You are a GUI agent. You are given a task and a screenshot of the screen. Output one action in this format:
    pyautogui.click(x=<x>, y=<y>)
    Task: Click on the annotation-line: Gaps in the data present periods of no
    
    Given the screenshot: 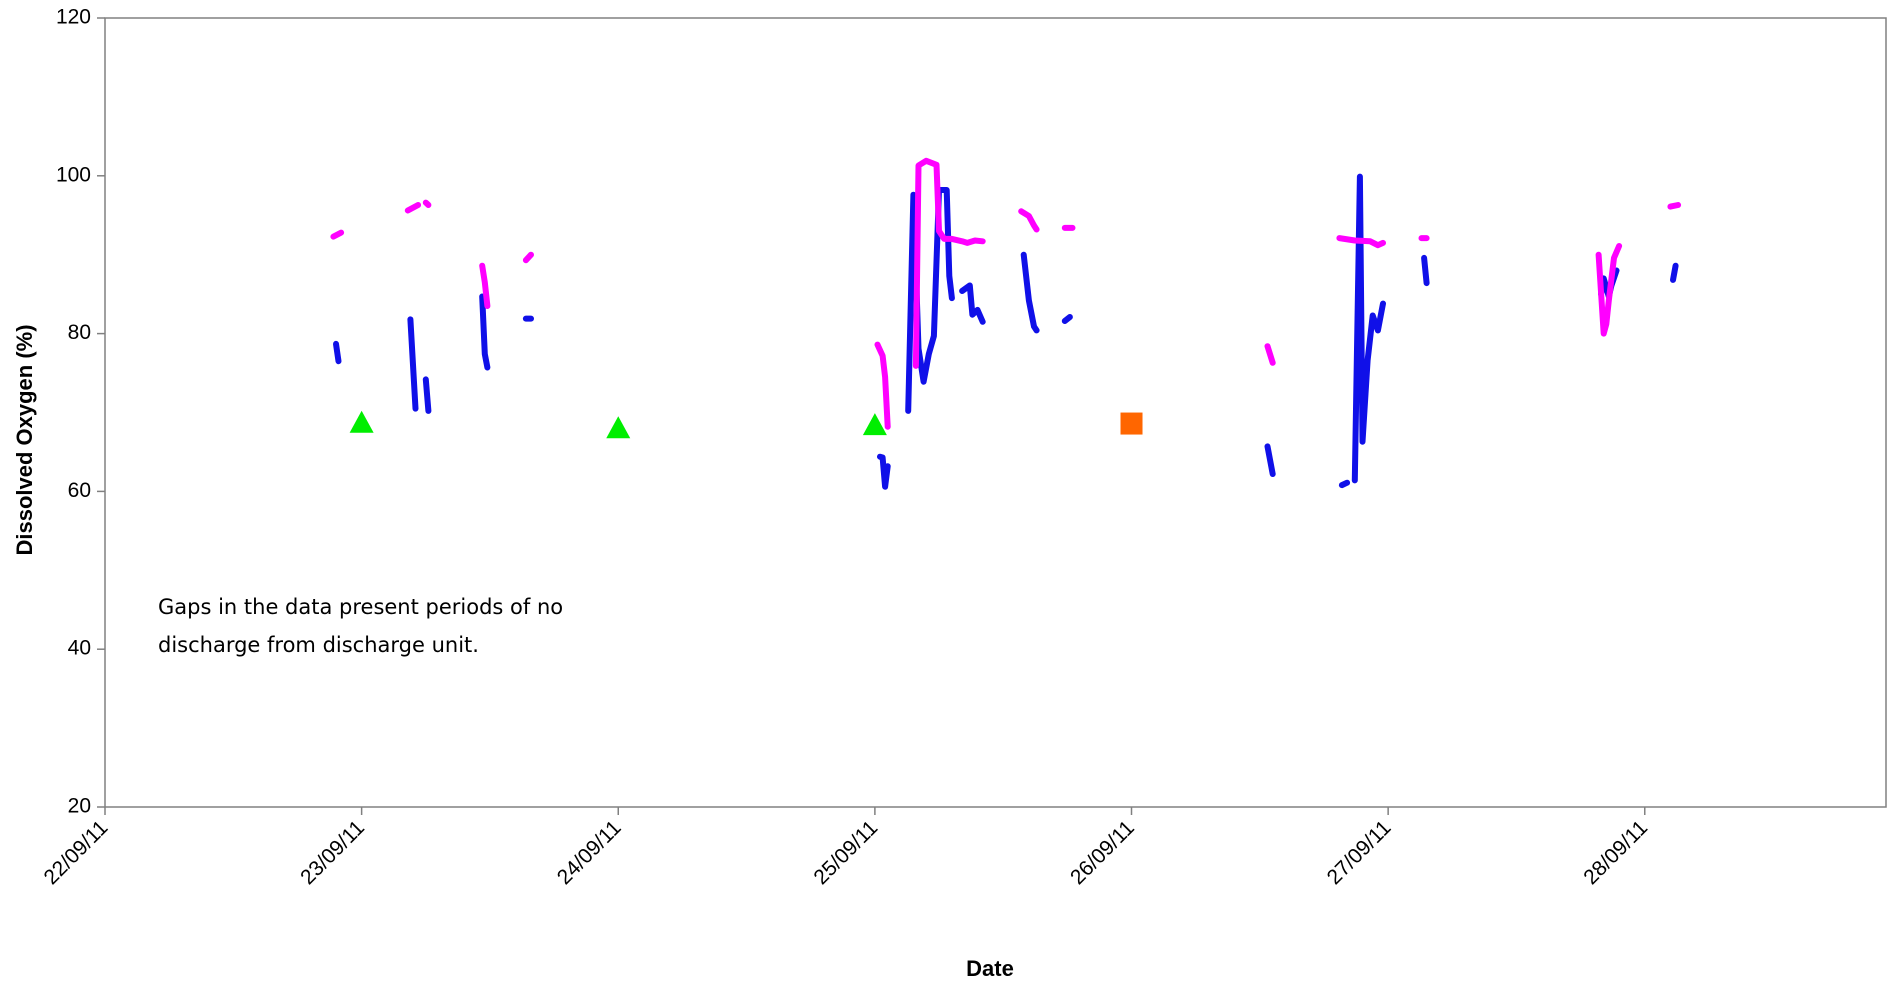 What is the action you would take?
    pyautogui.click(x=360, y=607)
    